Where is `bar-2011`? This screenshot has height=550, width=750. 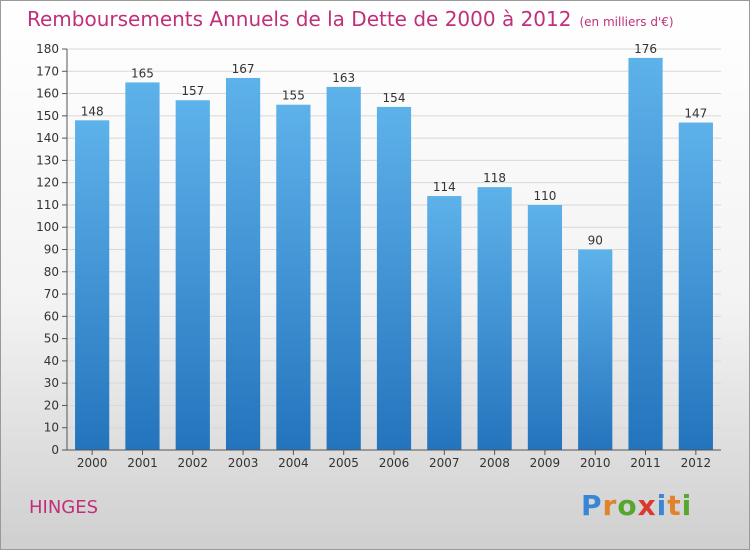
bar-2011 is located at coordinates (645, 254).